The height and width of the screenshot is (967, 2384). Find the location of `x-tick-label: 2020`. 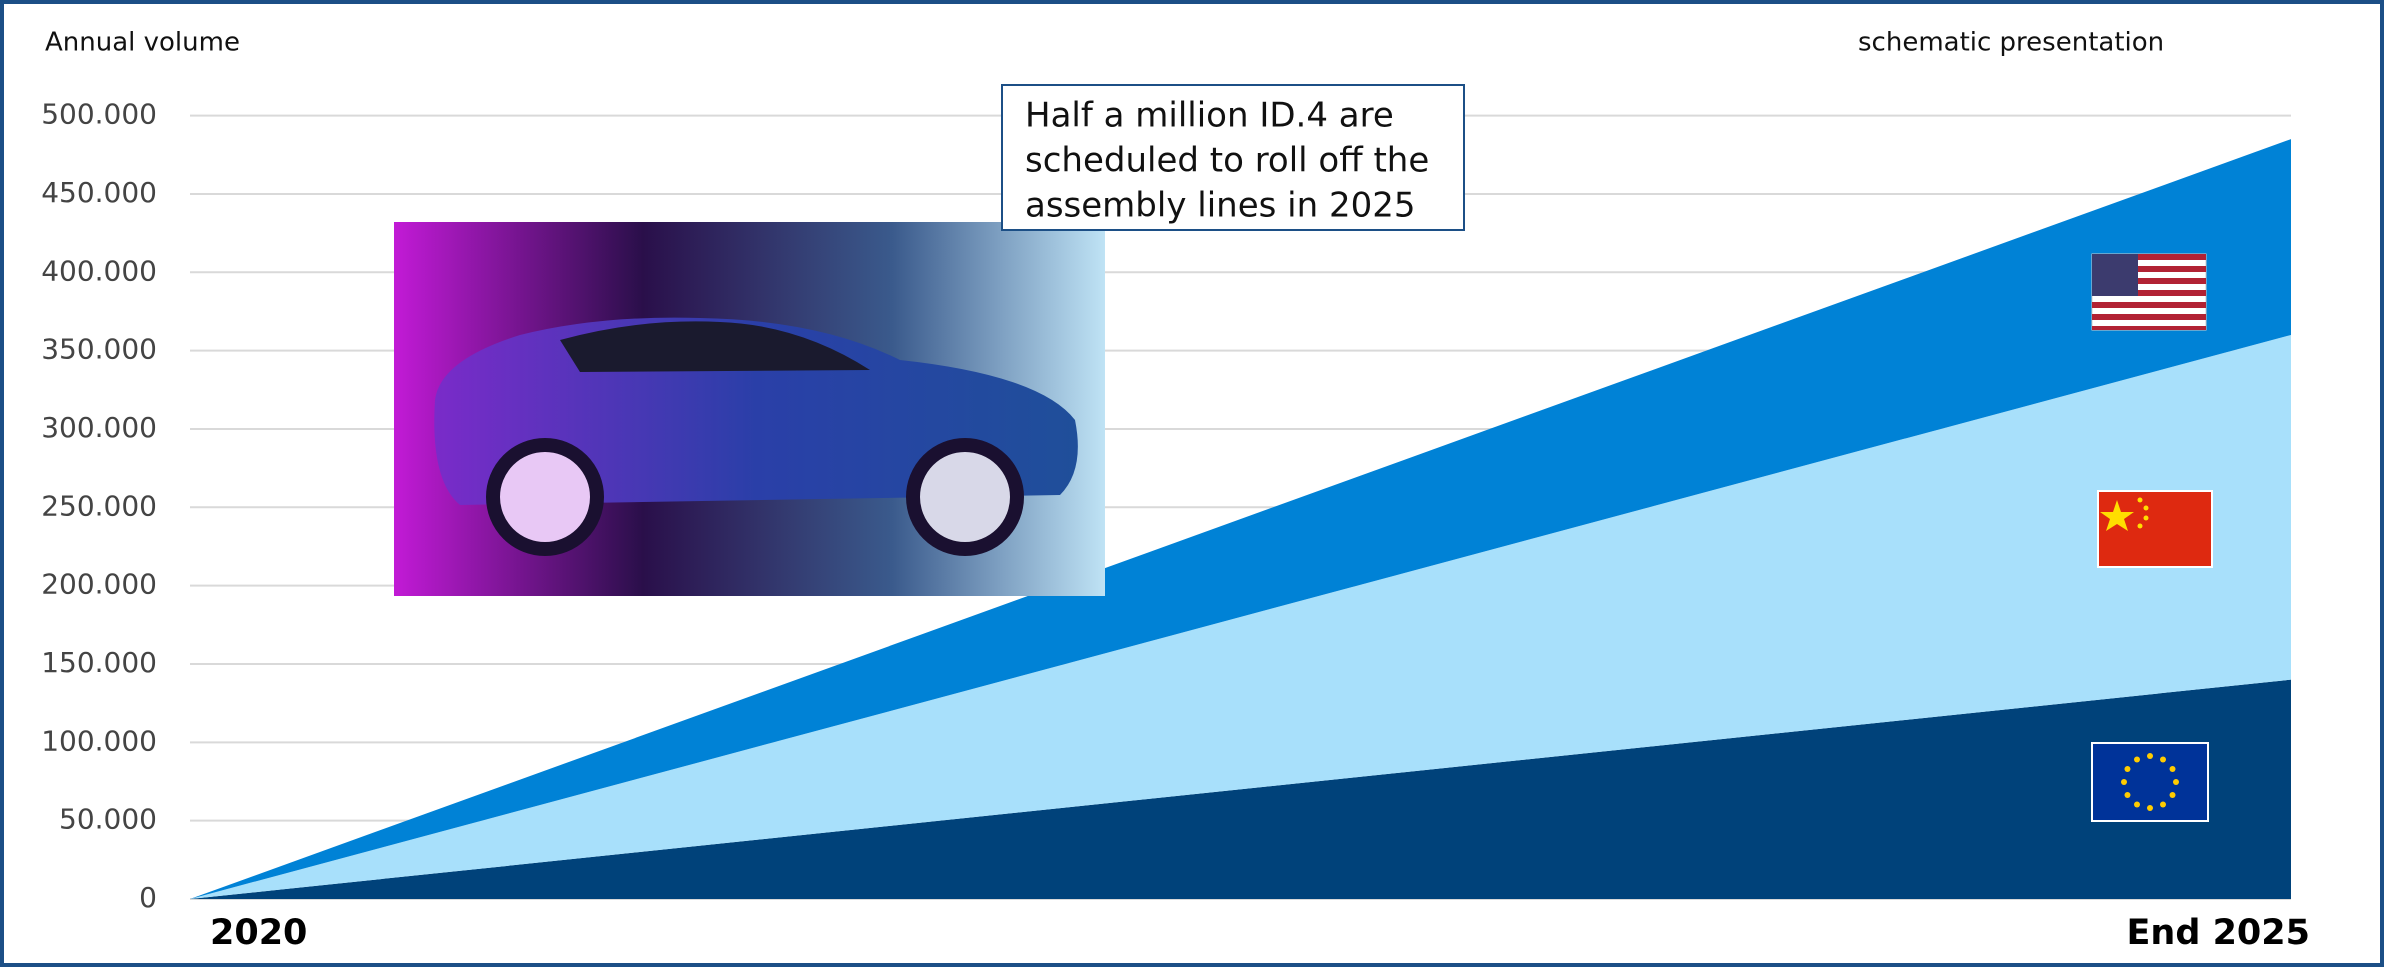

x-tick-label: 2020 is located at coordinates (258, 933).